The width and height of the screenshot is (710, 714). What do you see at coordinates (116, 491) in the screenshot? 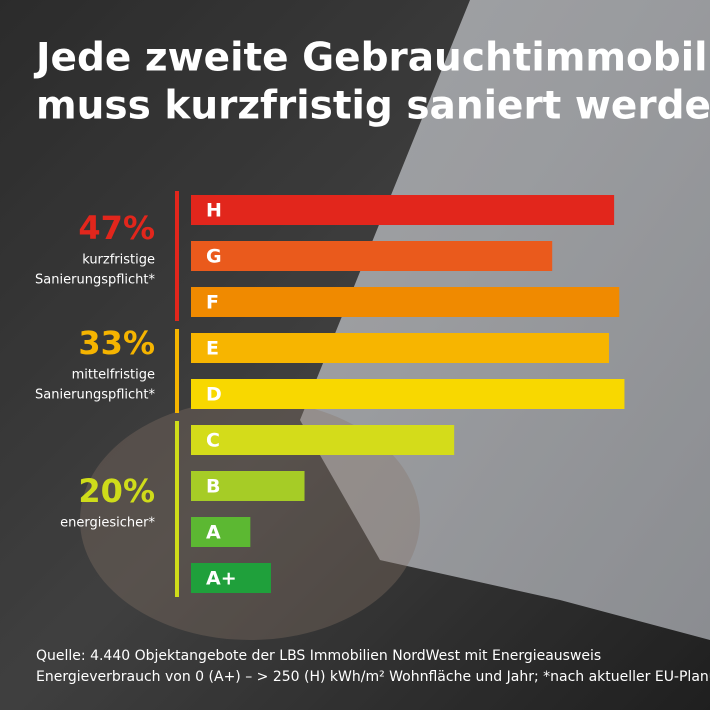
I see `group-share: 20%` at bounding box center [116, 491].